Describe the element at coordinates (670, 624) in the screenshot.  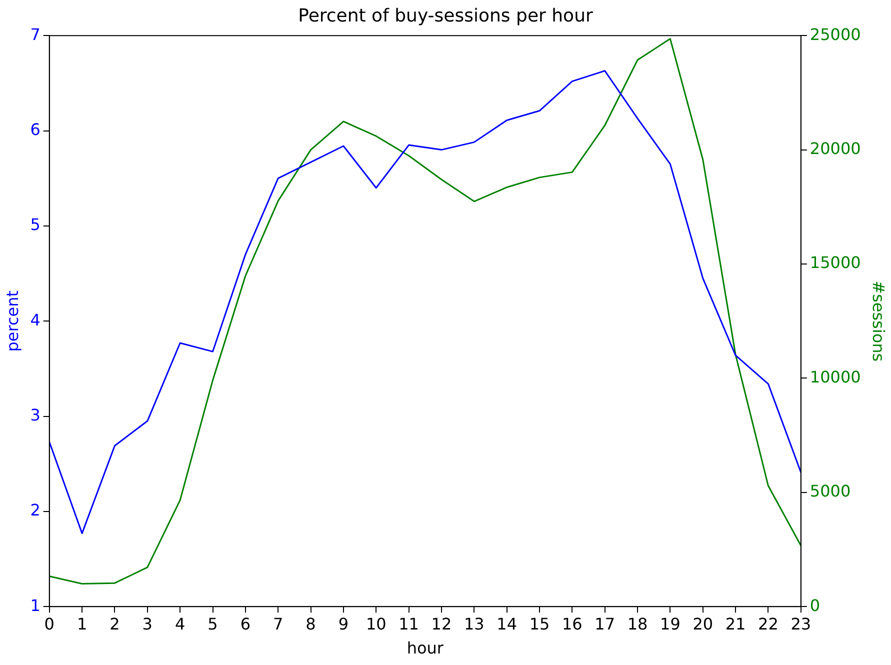
I see `x-tick-label: 19` at that location.